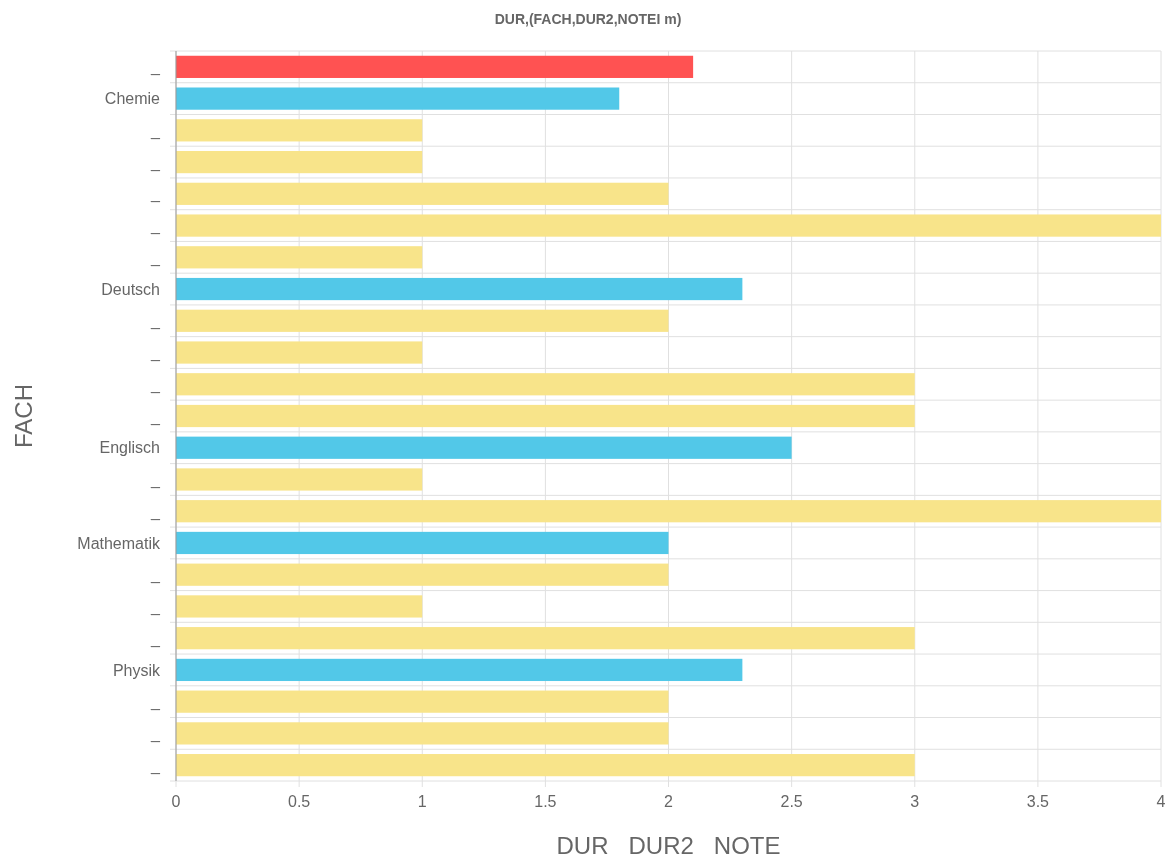 The height and width of the screenshot is (866, 1176). What do you see at coordinates (176, 801) in the screenshot?
I see `x-tick-label: 0` at bounding box center [176, 801].